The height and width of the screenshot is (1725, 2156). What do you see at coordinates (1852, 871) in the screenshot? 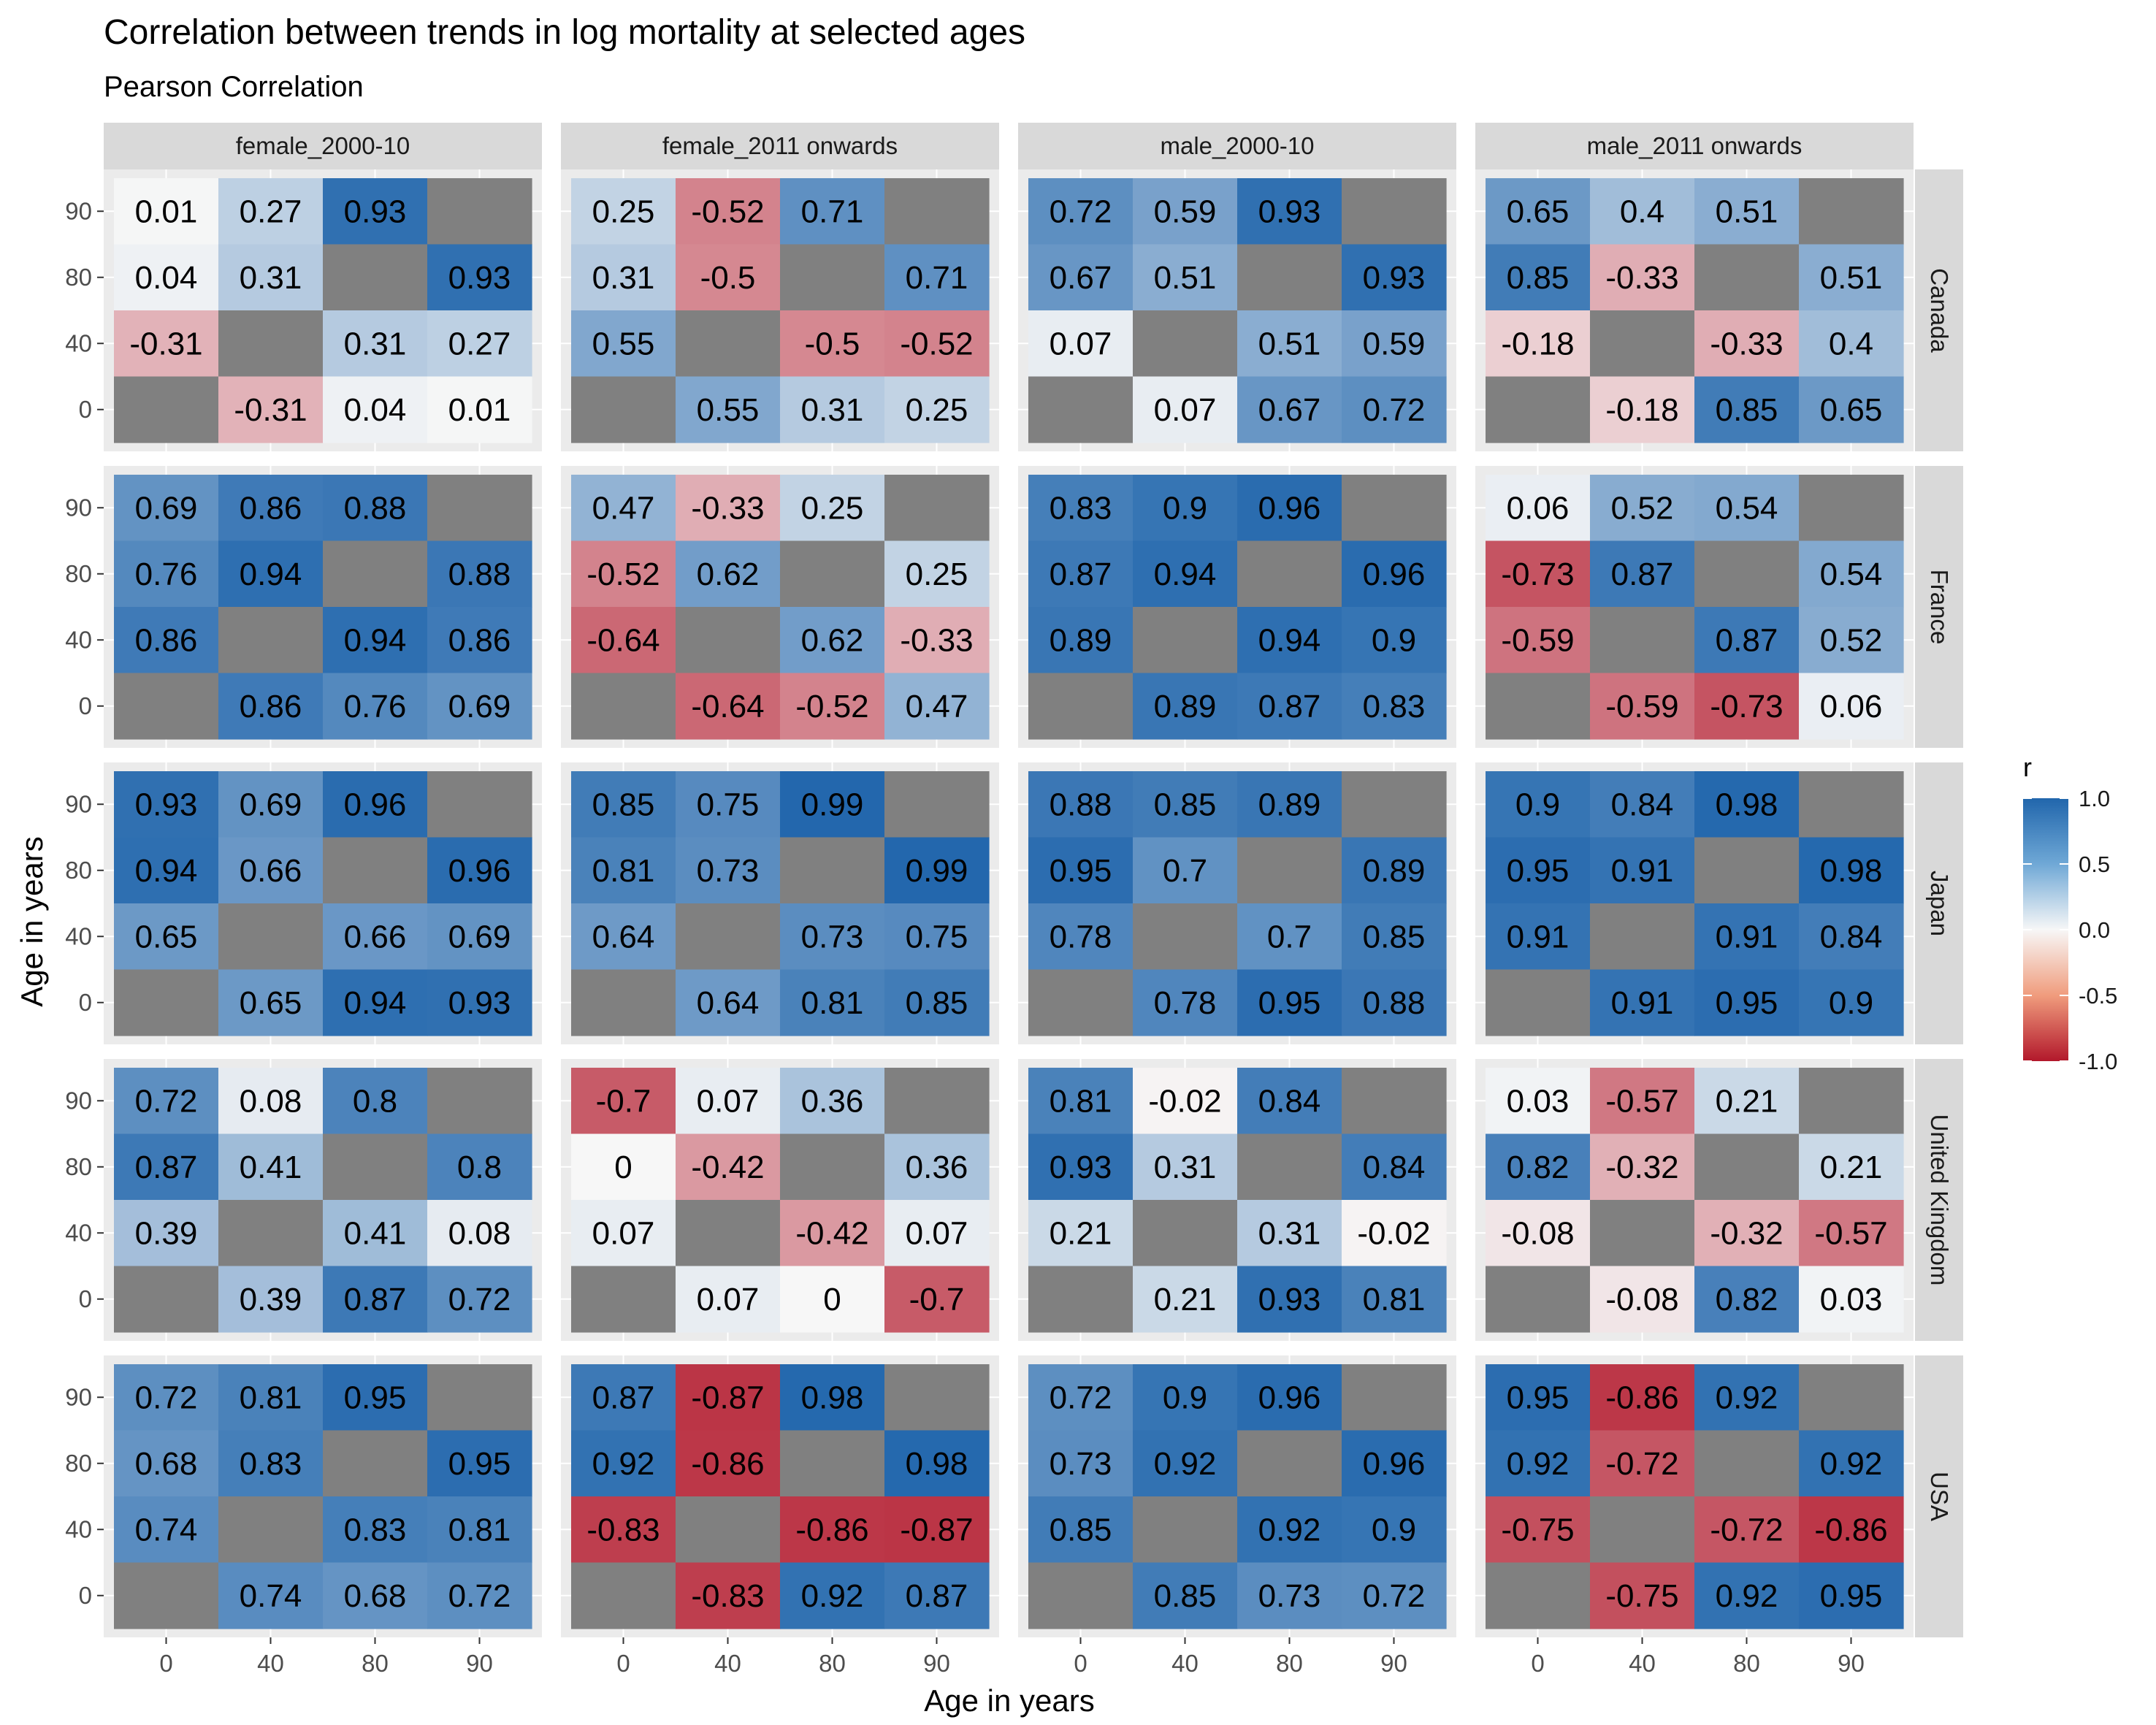
I see `cell-value-label: 0.98` at bounding box center [1852, 871].